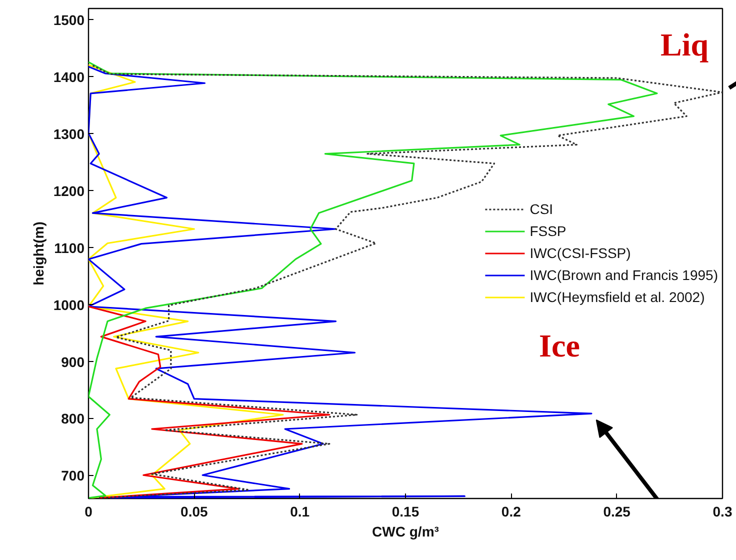  Describe the element at coordinates (73, 418) in the screenshot. I see `y-tick-label: 800` at that location.